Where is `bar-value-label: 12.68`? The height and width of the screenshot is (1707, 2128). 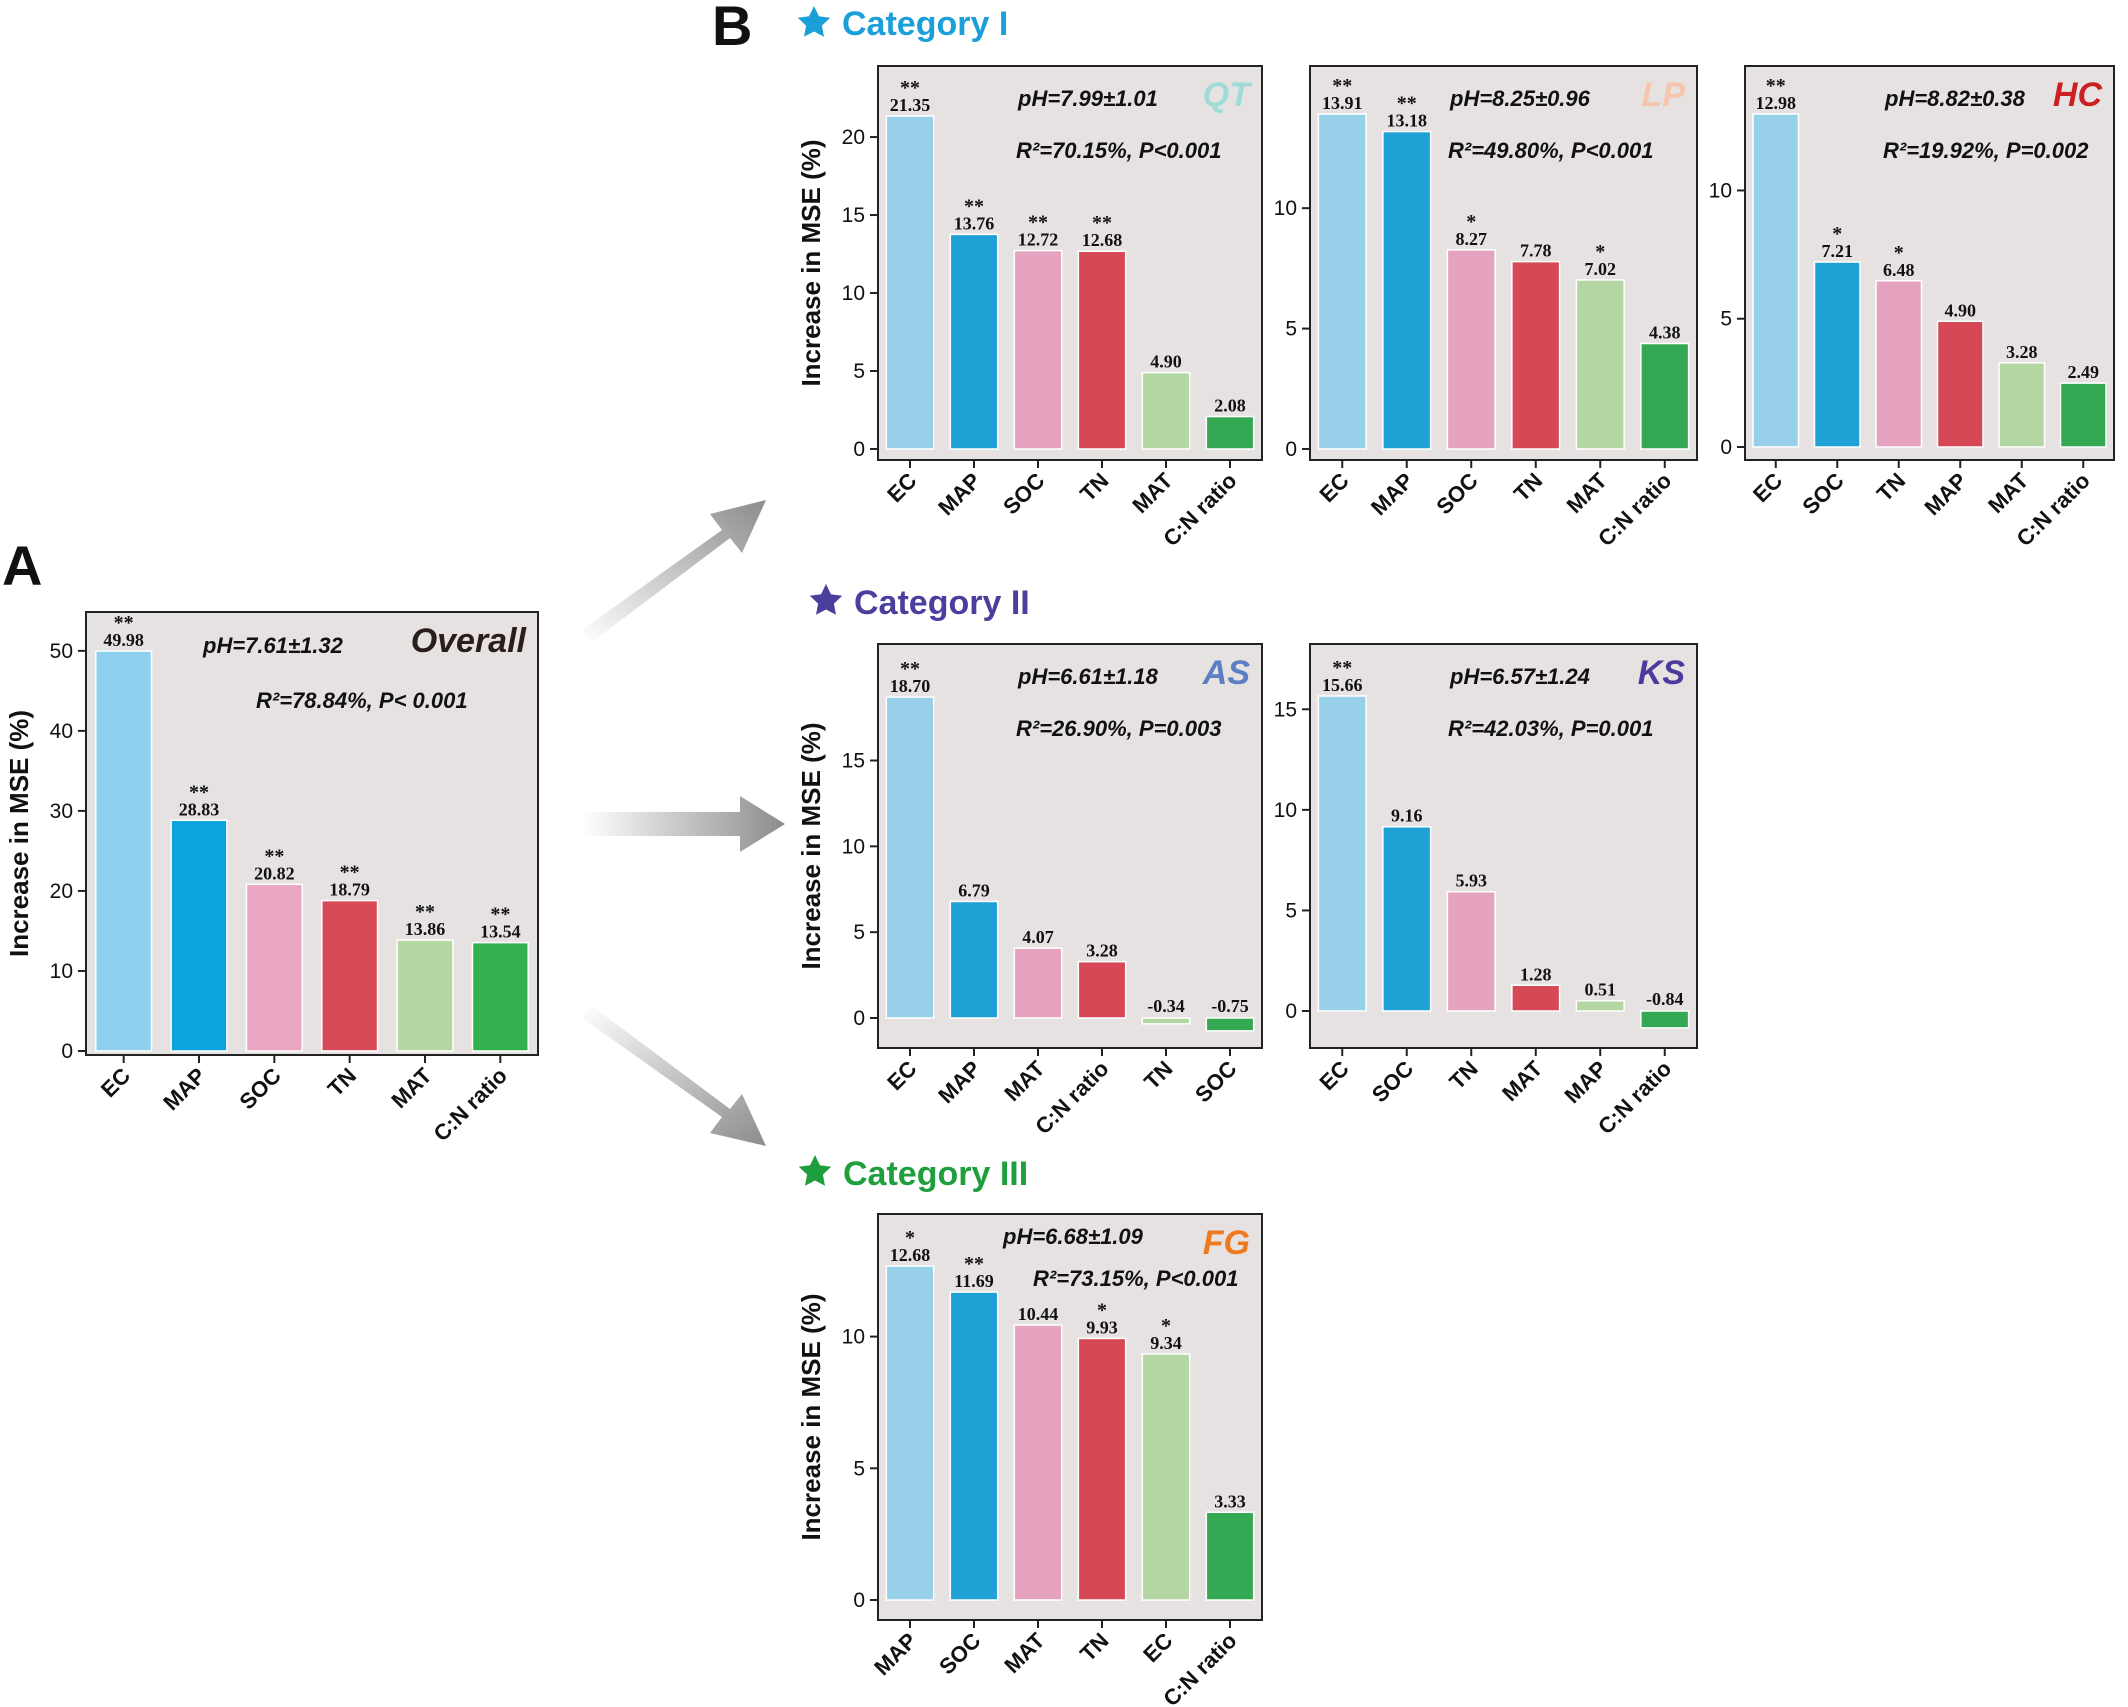
bar-value-label: 12.68 is located at coordinates (910, 1255).